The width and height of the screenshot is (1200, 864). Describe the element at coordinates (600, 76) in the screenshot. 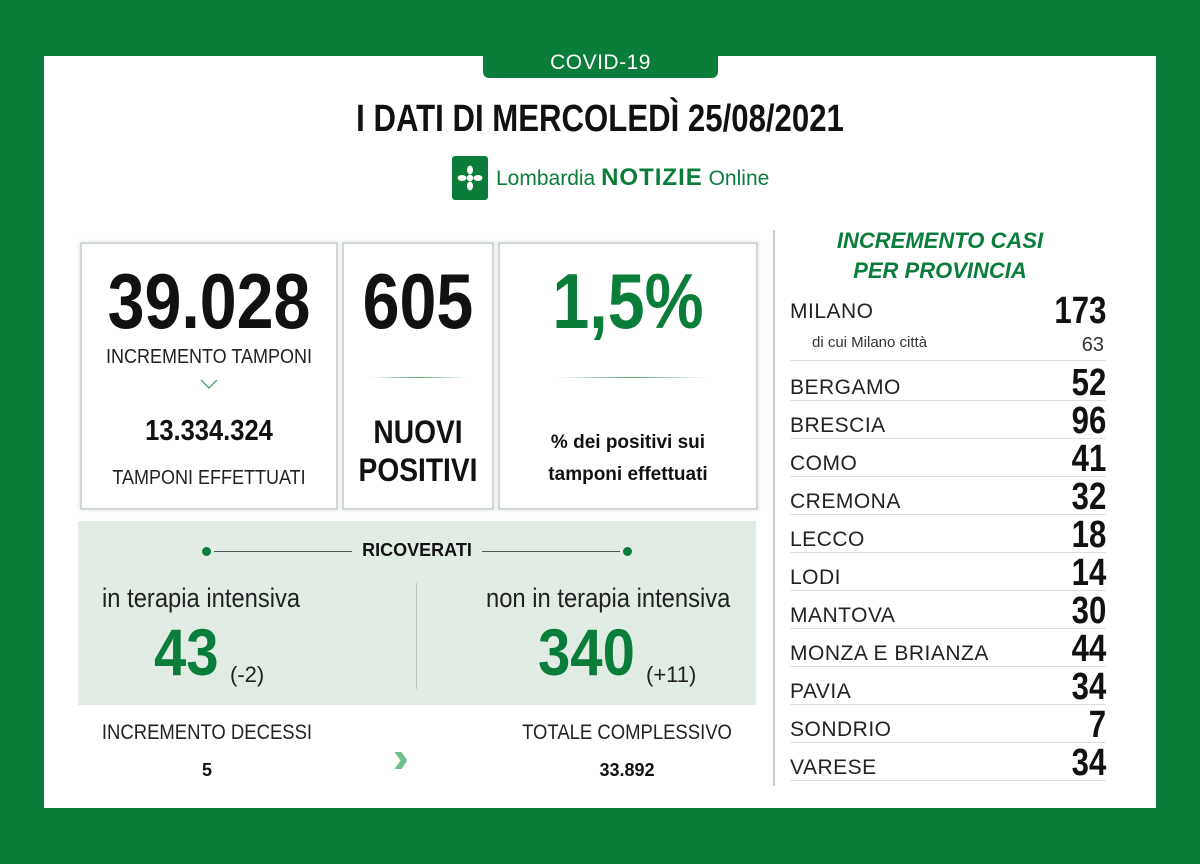

I see `region-tag: COVID-19 LOMBARDIA` at that location.